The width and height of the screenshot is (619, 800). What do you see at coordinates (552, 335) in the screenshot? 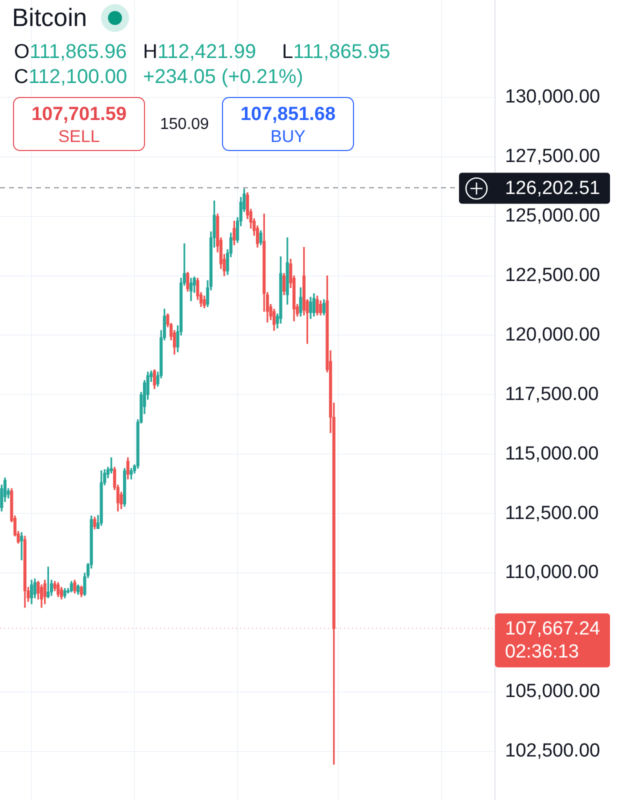
I see `y-tick-label: 120,000.00` at bounding box center [552, 335].